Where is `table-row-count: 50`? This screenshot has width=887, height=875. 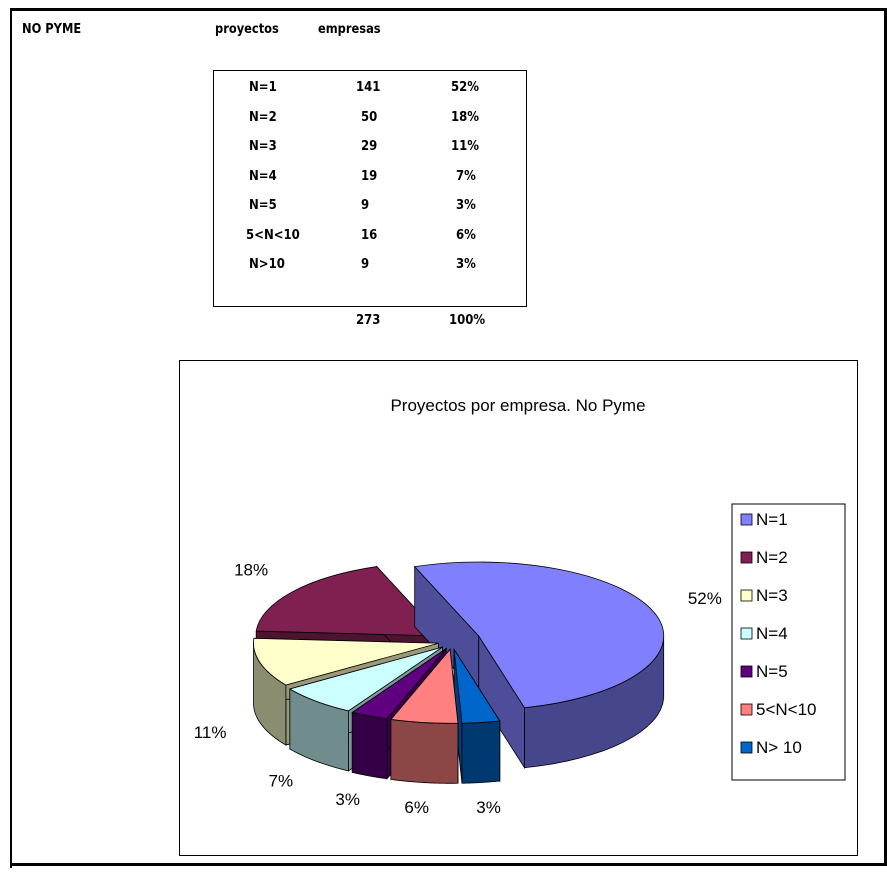 table-row-count: 50 is located at coordinates (369, 117).